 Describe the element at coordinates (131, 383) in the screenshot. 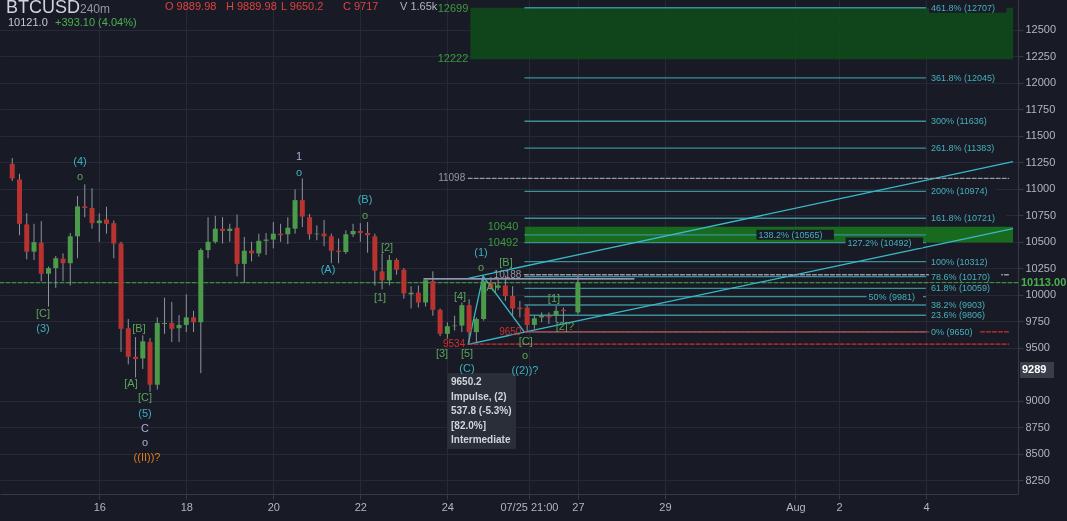

I see `annotation: [A]` at that location.